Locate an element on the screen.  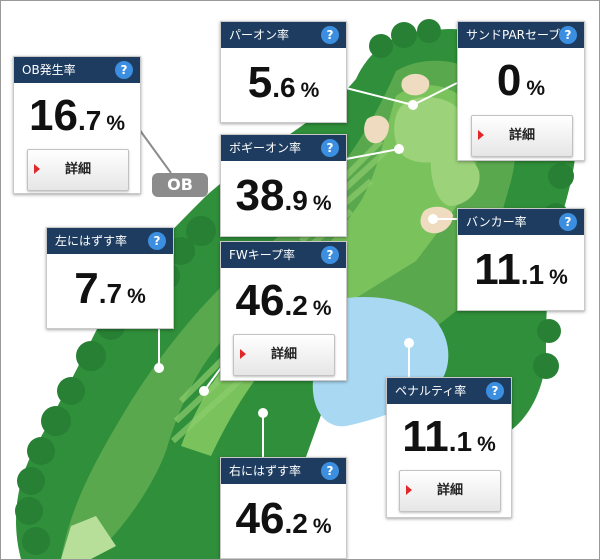
par-on-rate-value: 5.6% is located at coordinates (283, 82).